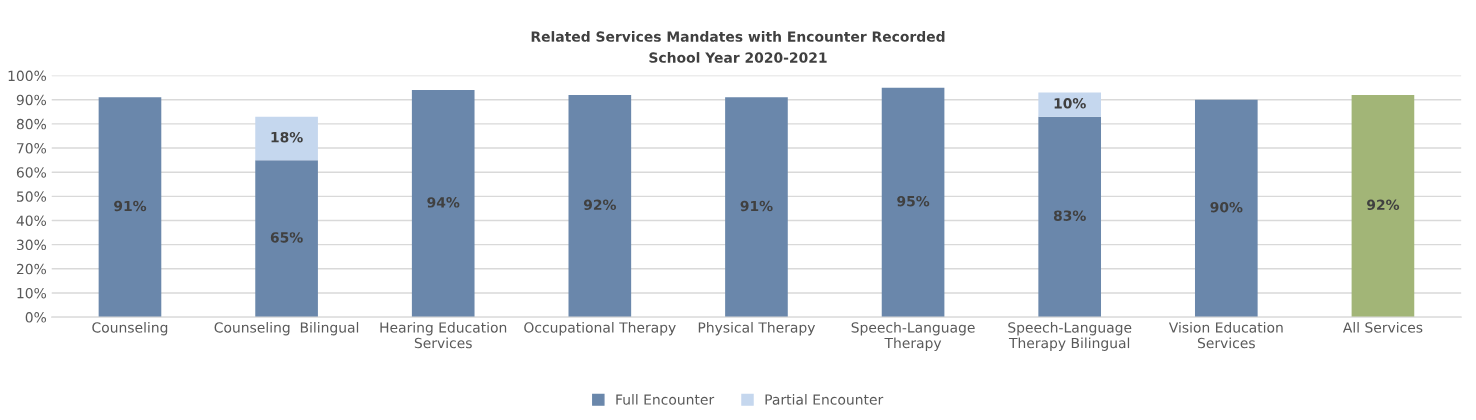 The height and width of the screenshot is (420, 1476). I want to click on legend-label: Partial Encounter, so click(824, 399).